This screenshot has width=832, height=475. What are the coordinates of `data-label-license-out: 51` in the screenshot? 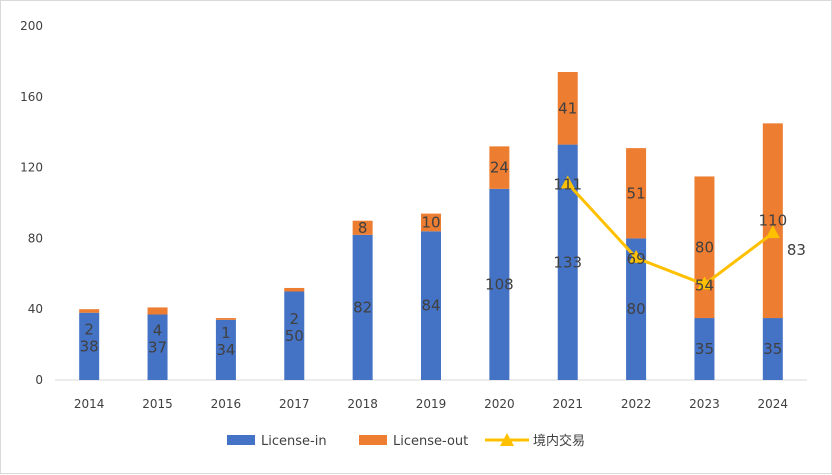 It's located at (636, 193).